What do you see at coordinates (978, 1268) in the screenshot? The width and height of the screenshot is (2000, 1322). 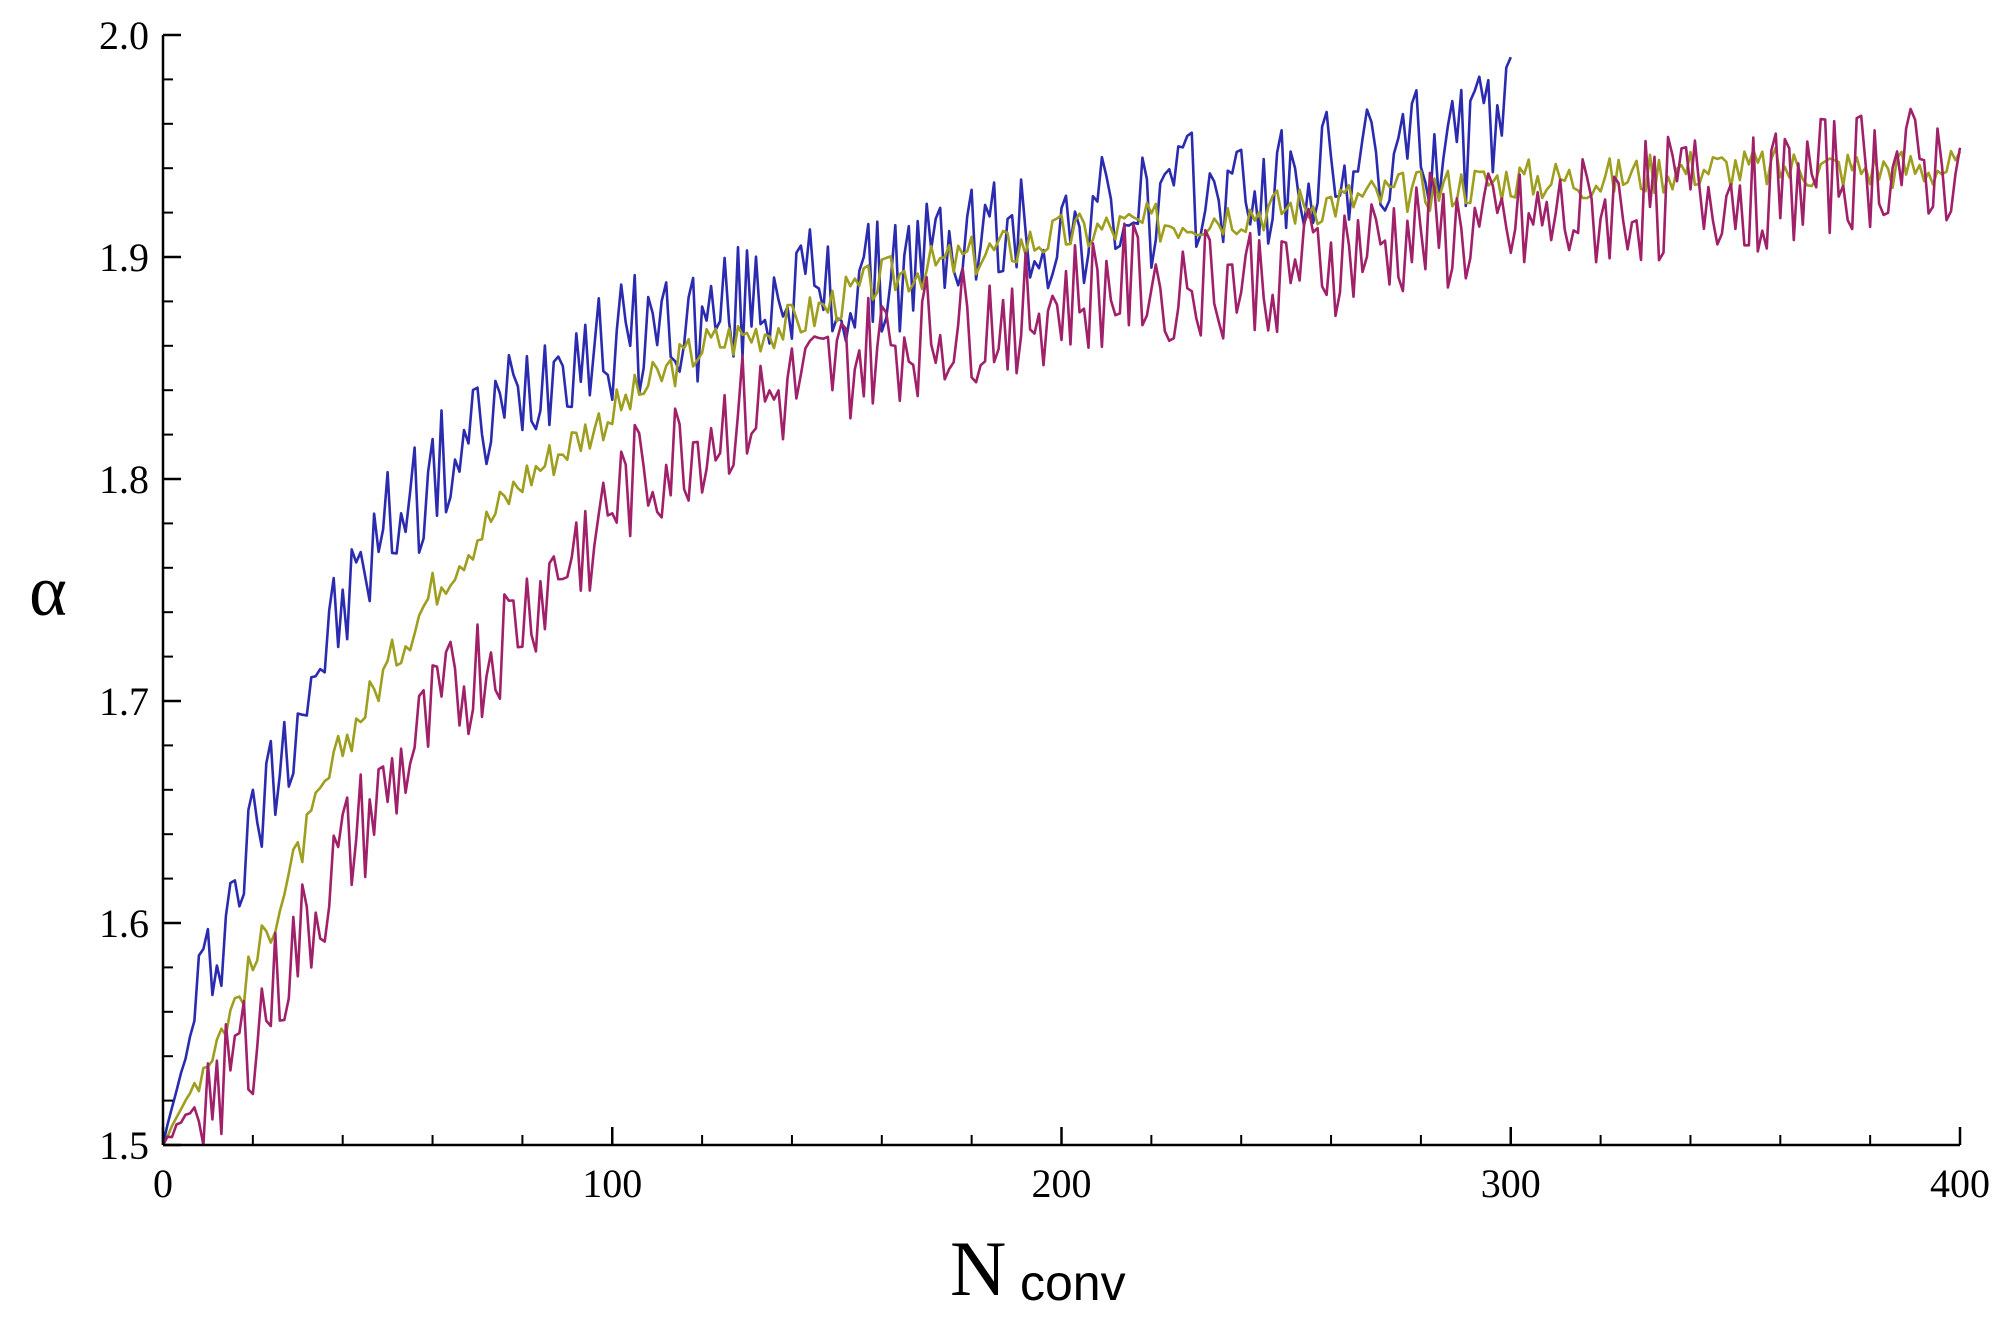 I see `x-axis-label-main: N` at bounding box center [978, 1268].